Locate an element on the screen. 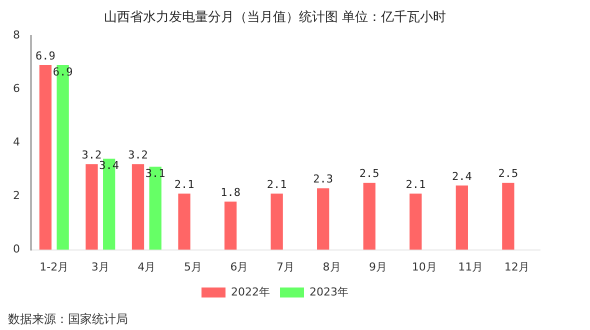 The image size is (590, 330). y-tick-label: 2 is located at coordinates (16, 195).